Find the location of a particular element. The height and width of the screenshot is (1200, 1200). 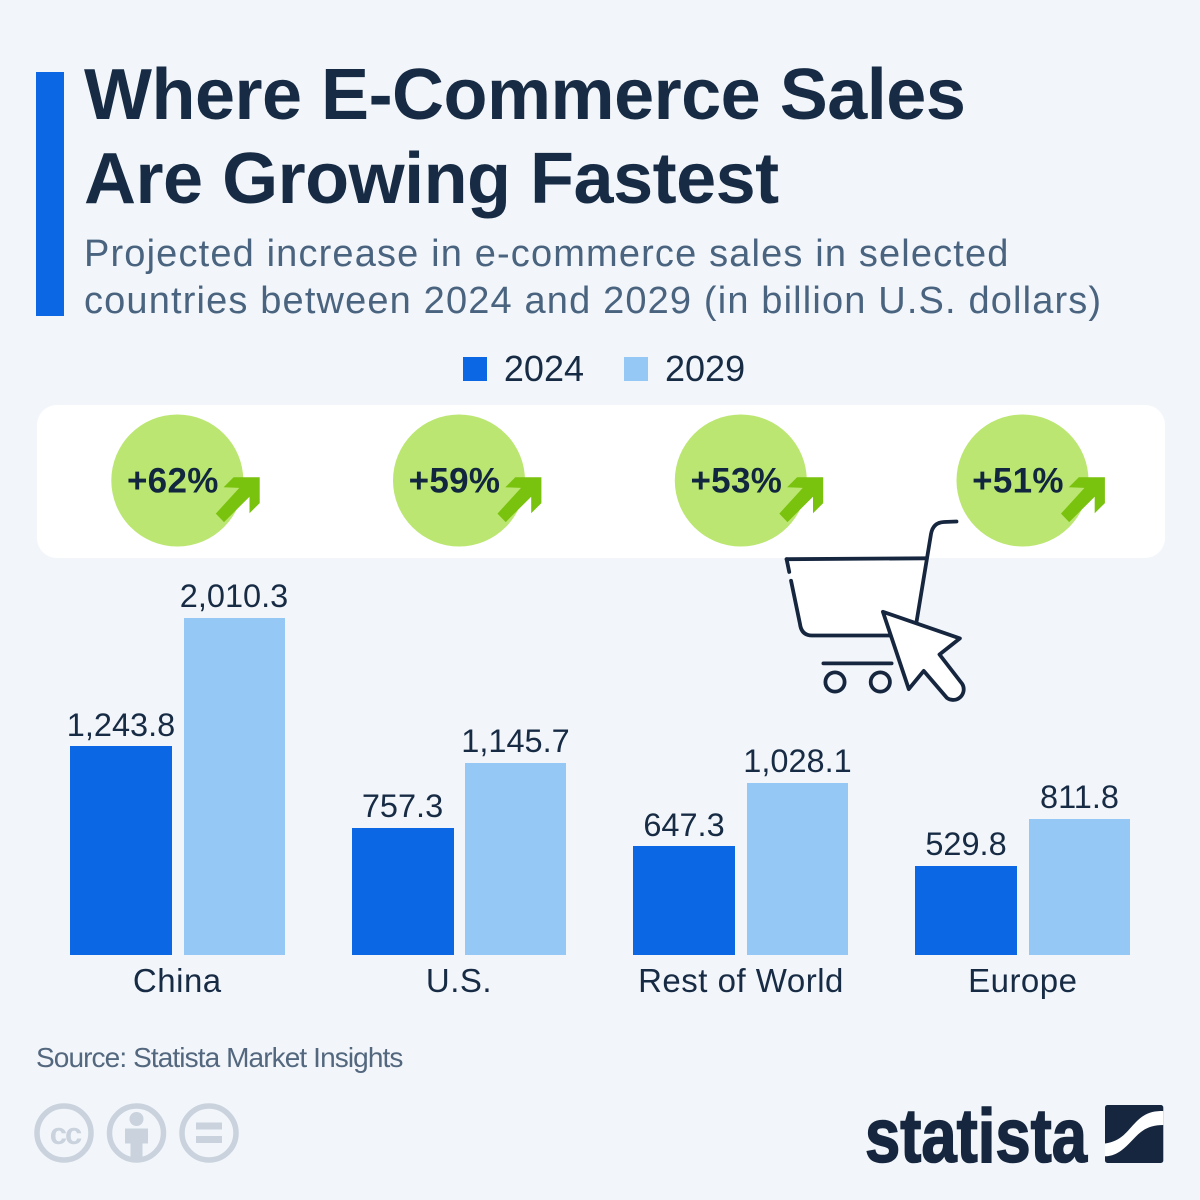

svg-text: +51% is located at coordinates (1018, 481).